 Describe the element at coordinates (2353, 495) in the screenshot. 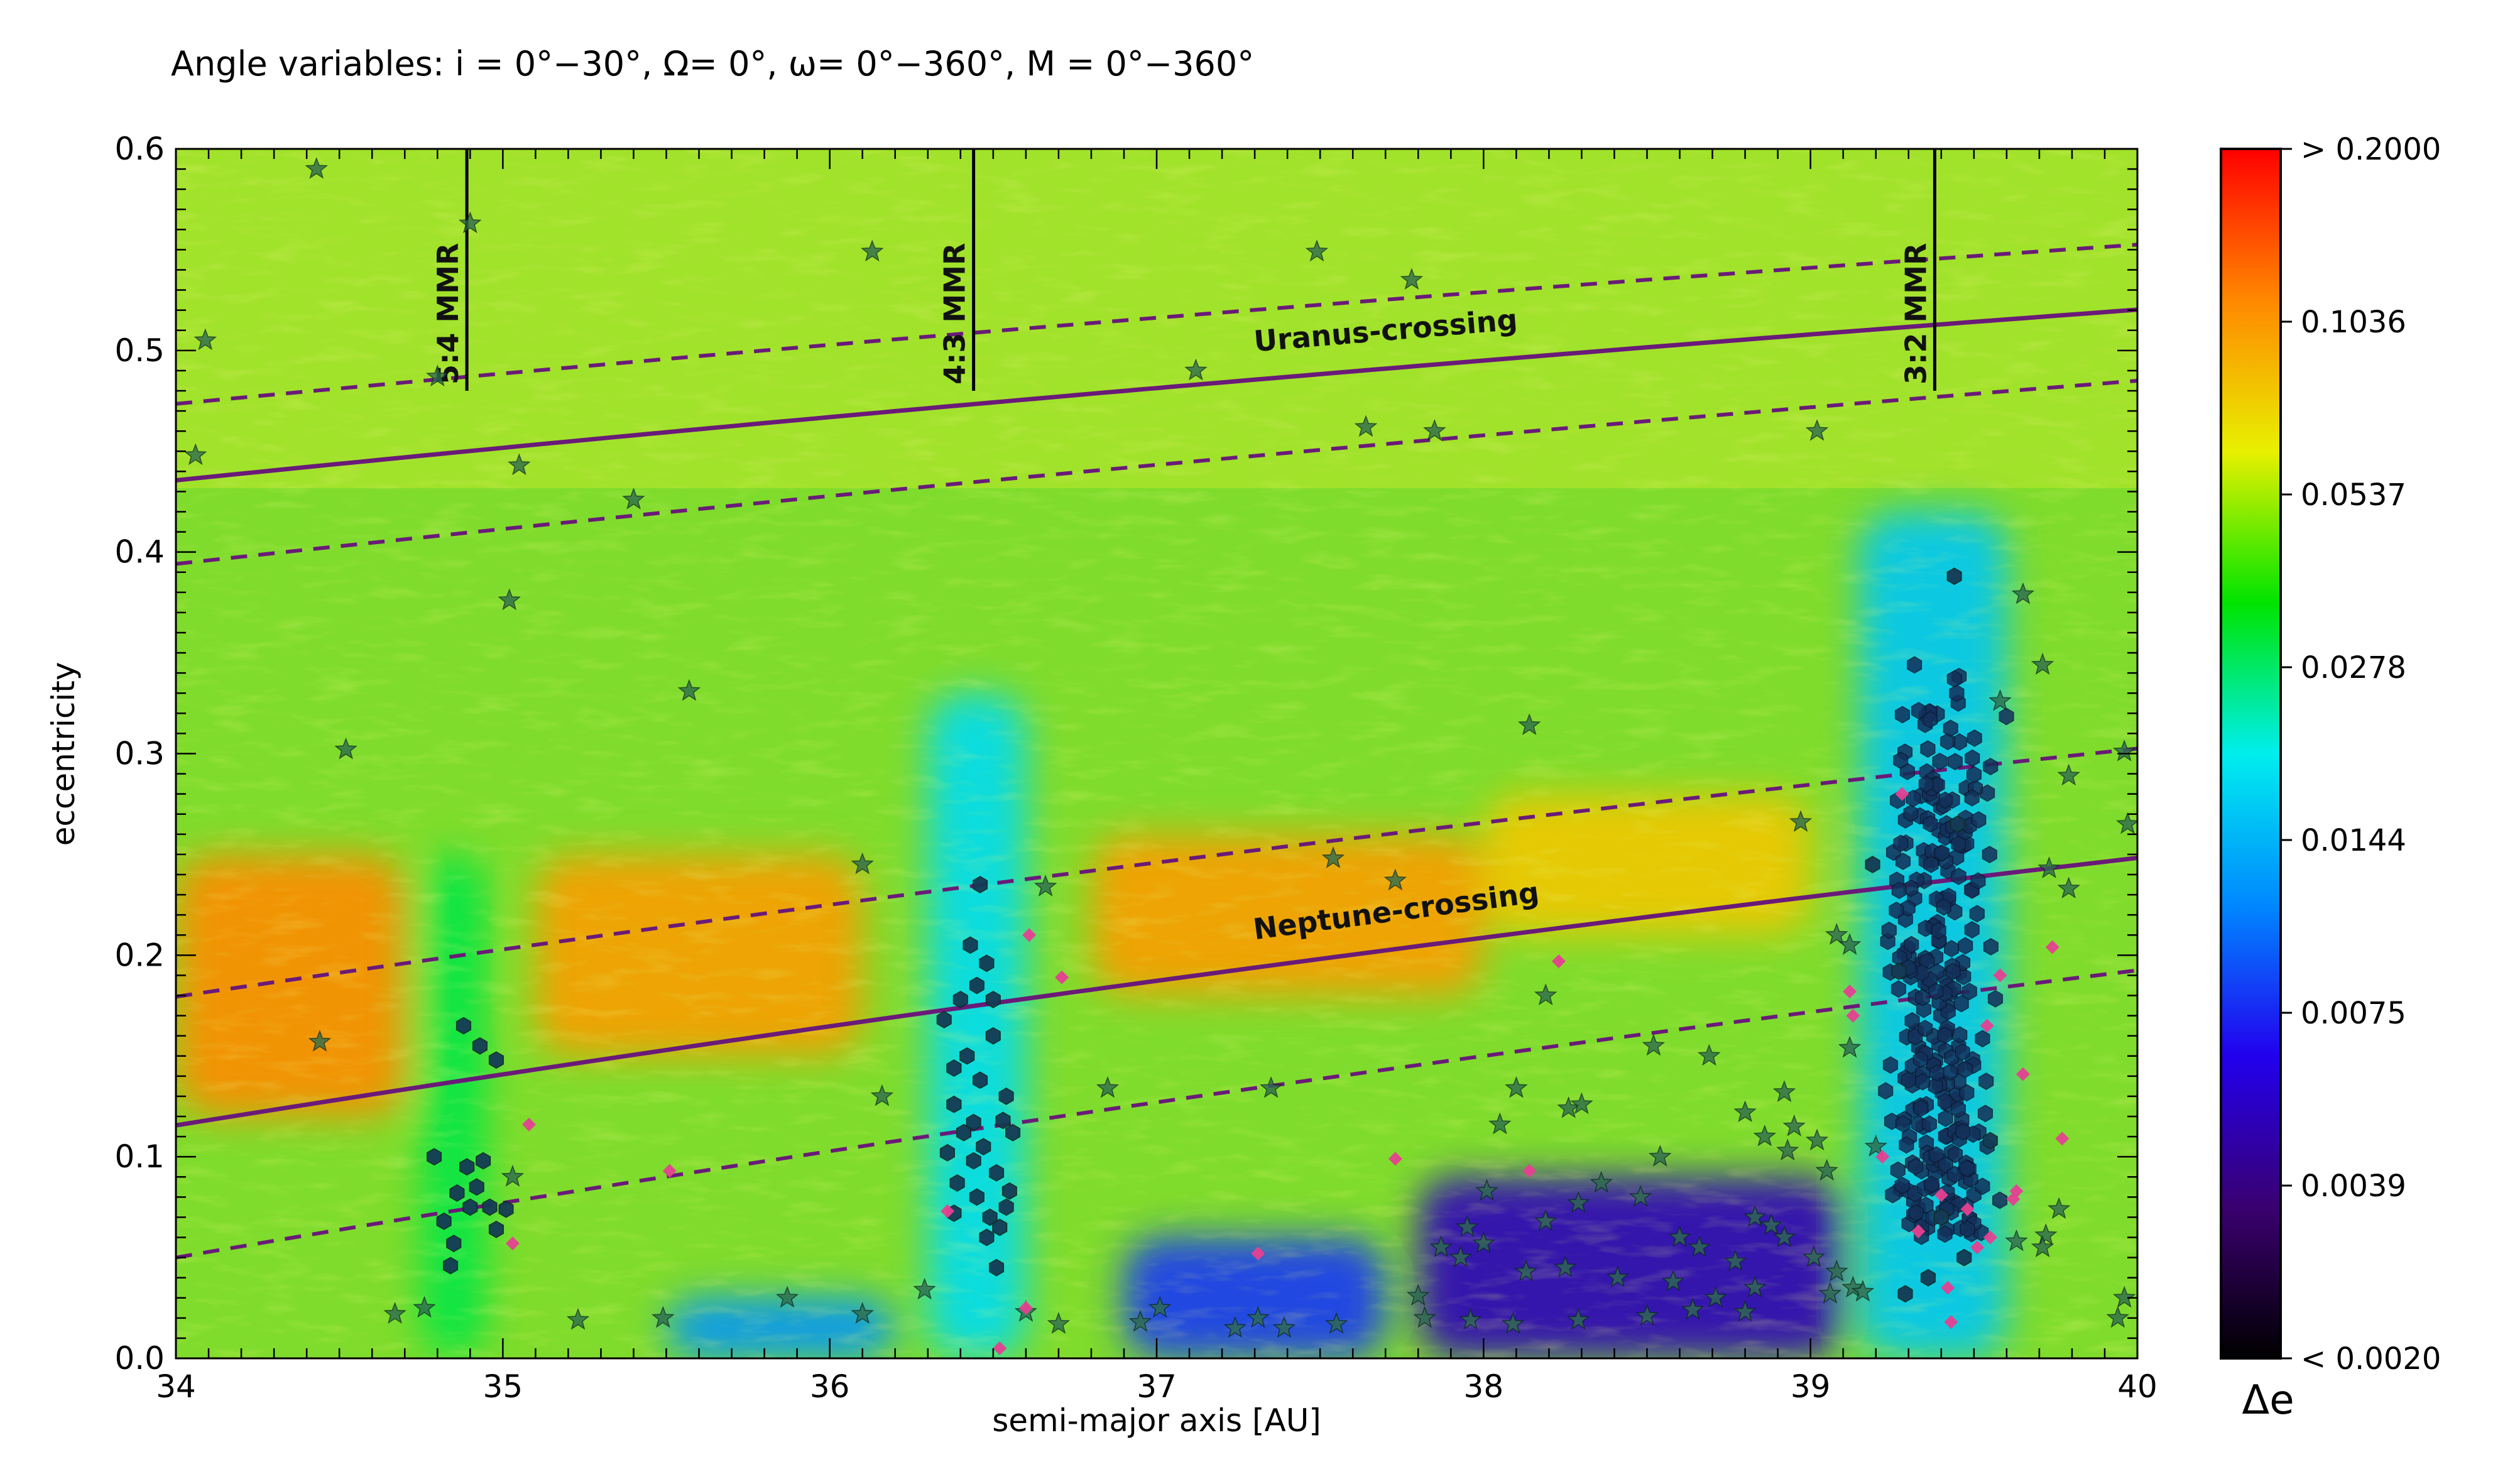

I see `colorbar-tick-label: 0.0537` at that location.